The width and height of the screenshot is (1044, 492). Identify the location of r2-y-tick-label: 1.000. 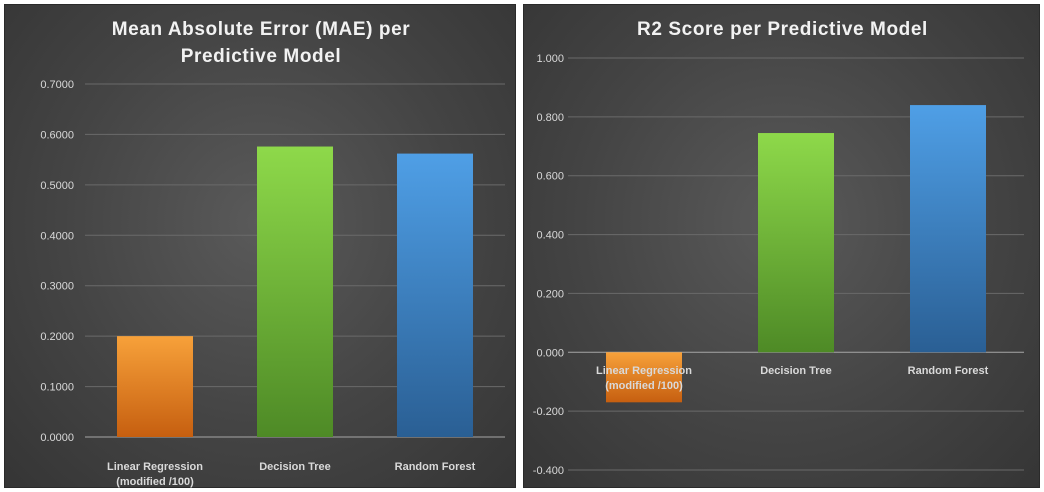
(550, 59).